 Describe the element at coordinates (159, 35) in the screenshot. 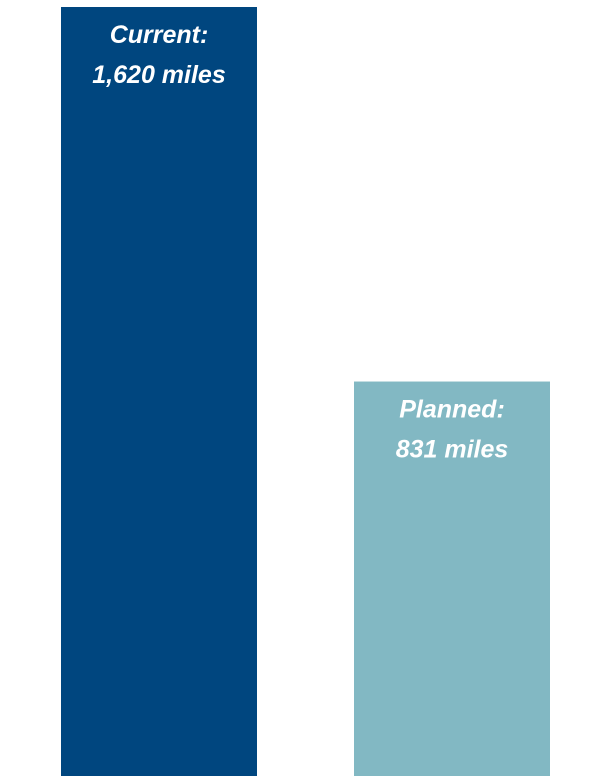

I see `bar-label-current-category: Current:` at that location.